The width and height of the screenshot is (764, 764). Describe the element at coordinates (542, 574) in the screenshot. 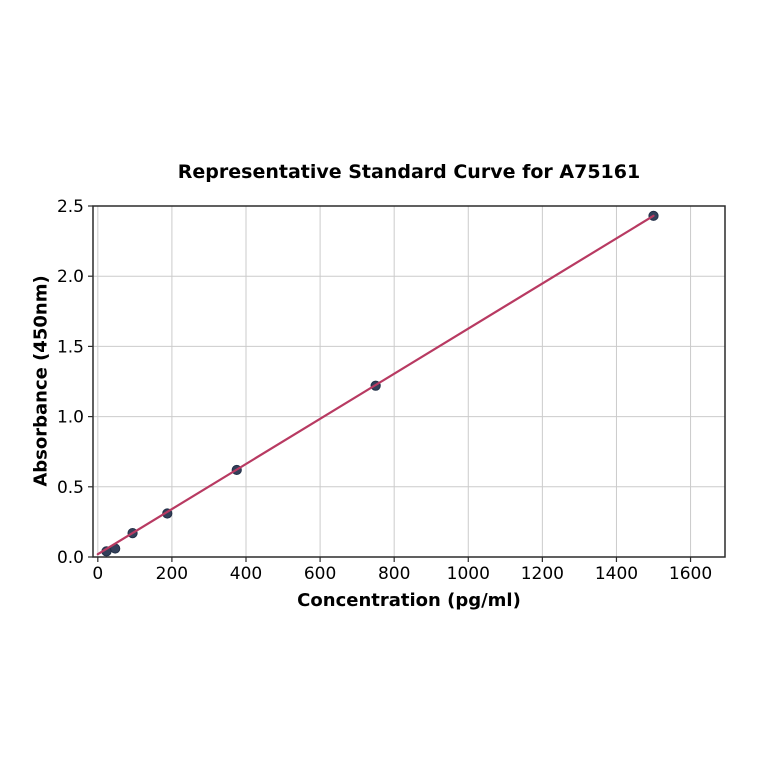

I see `x-tick-label: 1200` at that location.